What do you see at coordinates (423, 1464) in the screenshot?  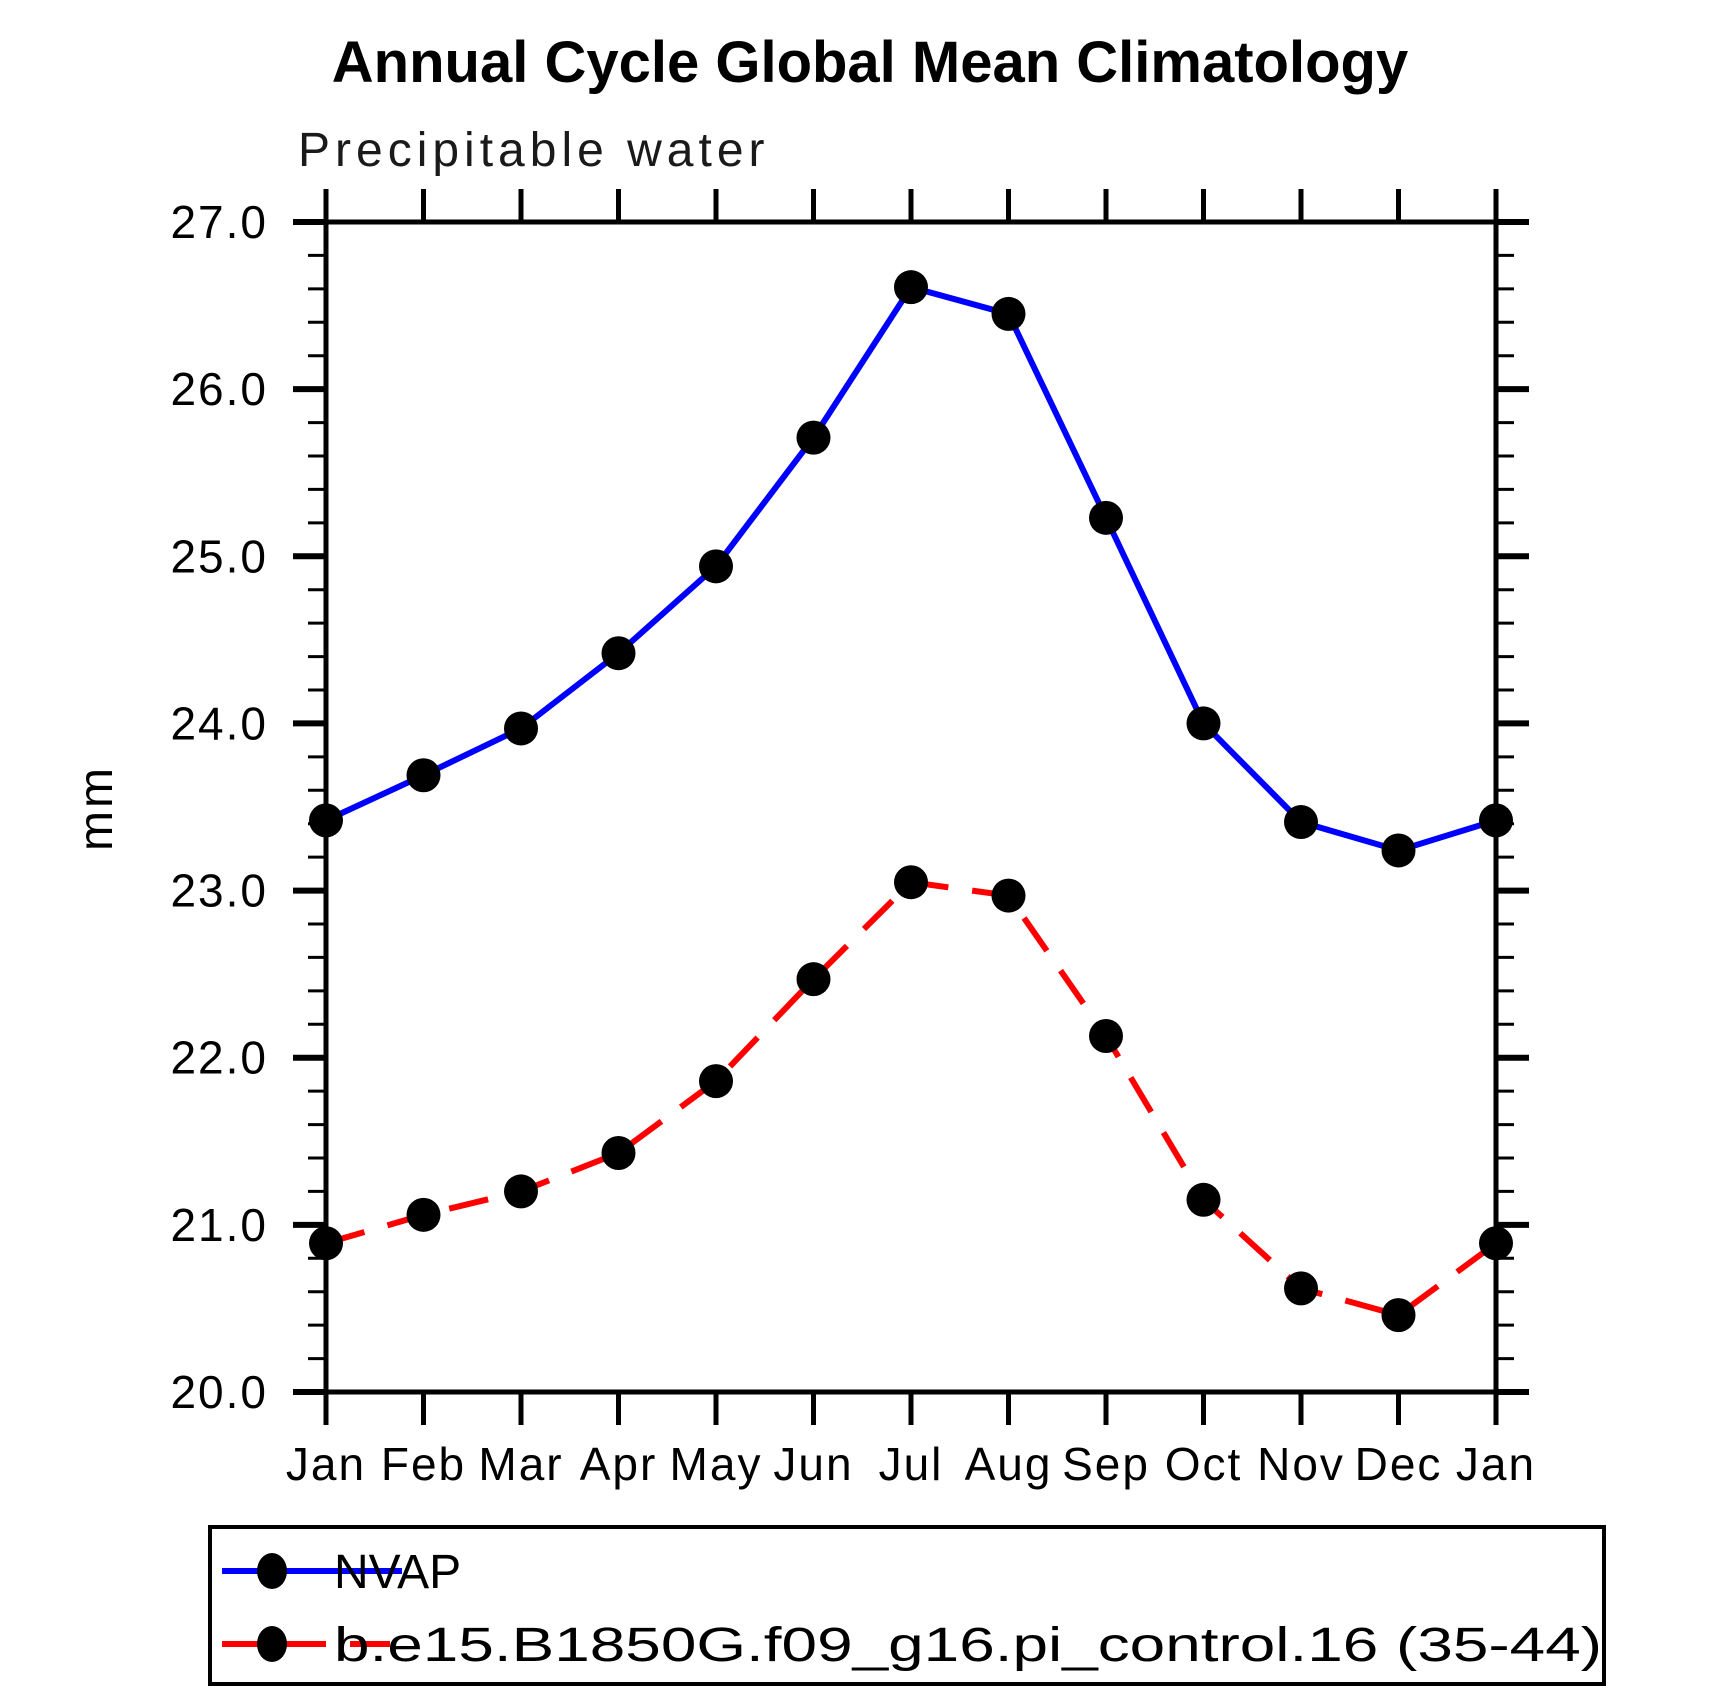 I see `x-tick-label: Feb` at bounding box center [423, 1464].